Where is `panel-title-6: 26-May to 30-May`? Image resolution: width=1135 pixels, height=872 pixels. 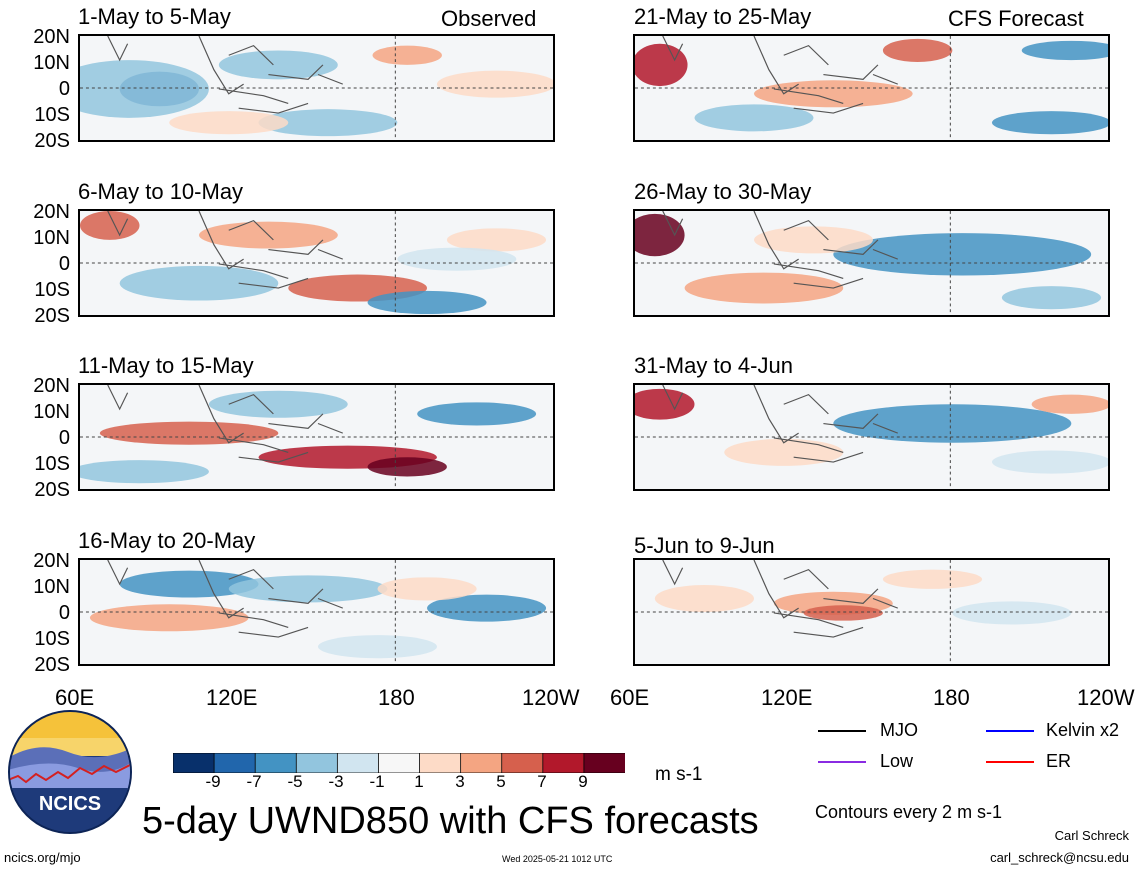 panel-title-6: 26-May to 30-May is located at coordinates (723, 191).